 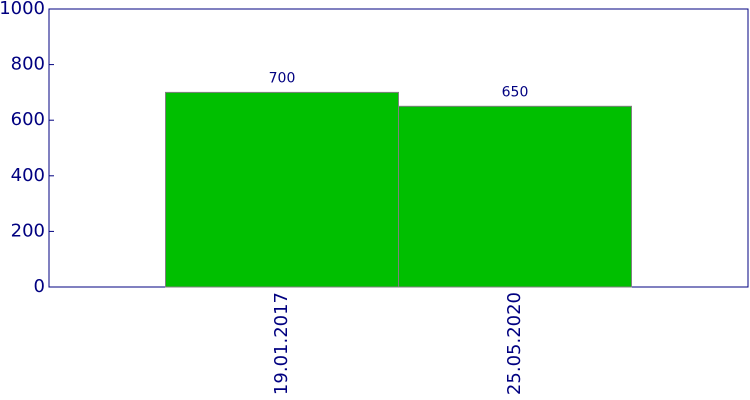 I want to click on y-tick-label: 600, so click(x=28, y=119).